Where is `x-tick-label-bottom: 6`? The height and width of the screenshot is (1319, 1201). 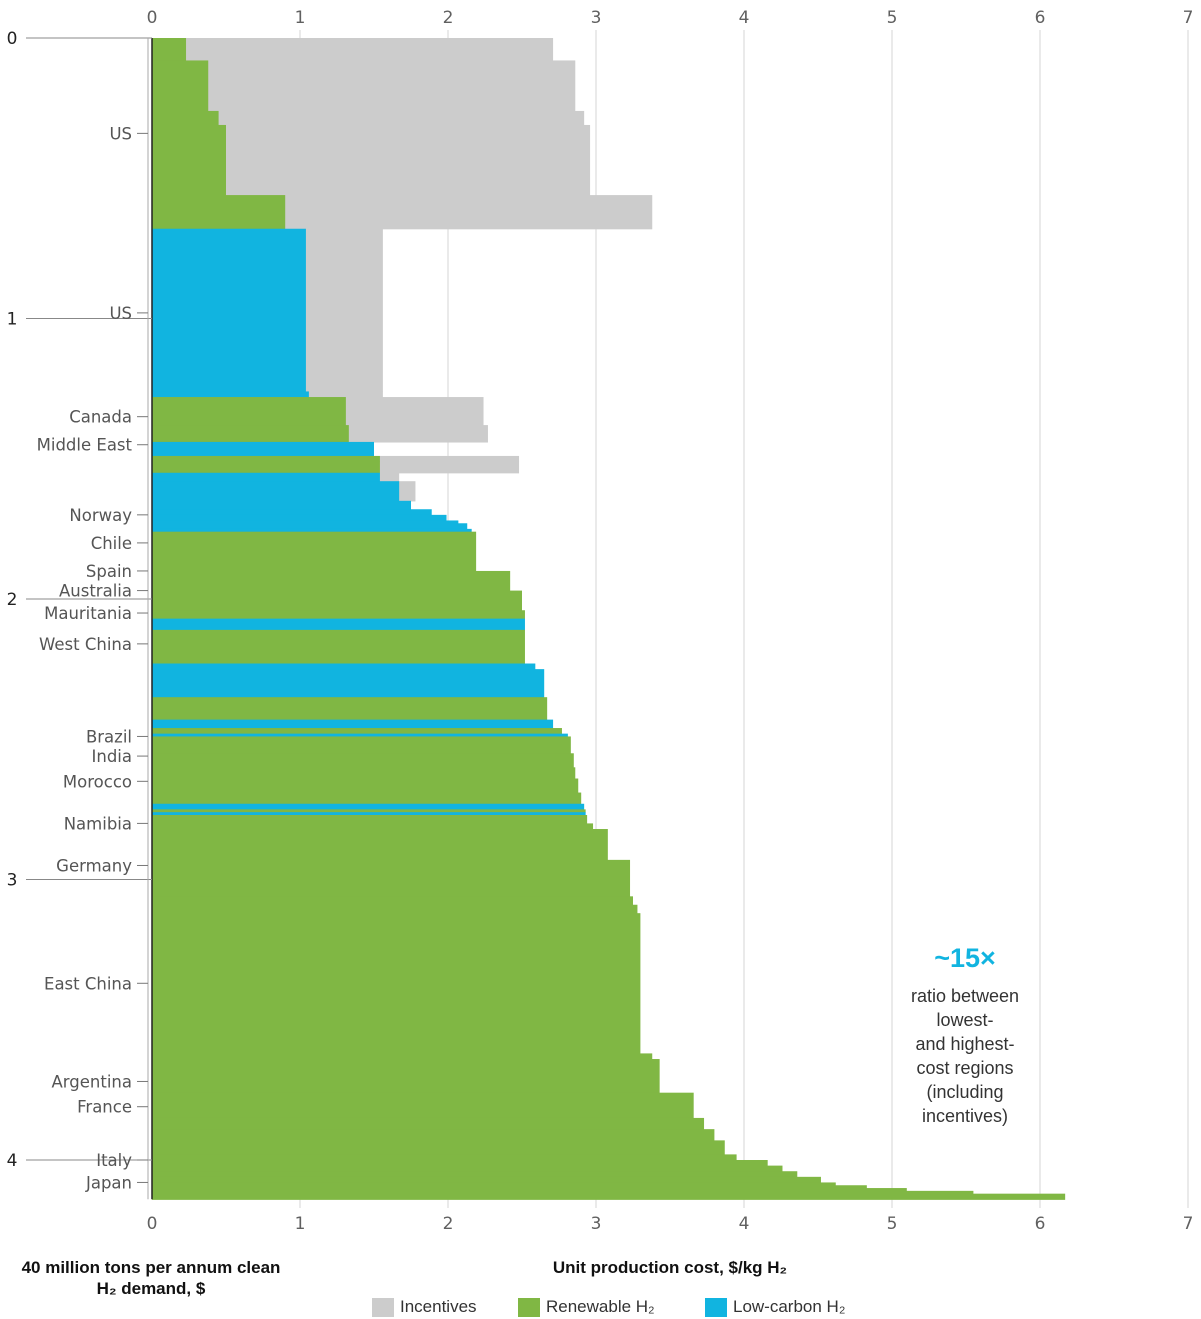 x-tick-label-bottom: 6 is located at coordinates (1040, 1224).